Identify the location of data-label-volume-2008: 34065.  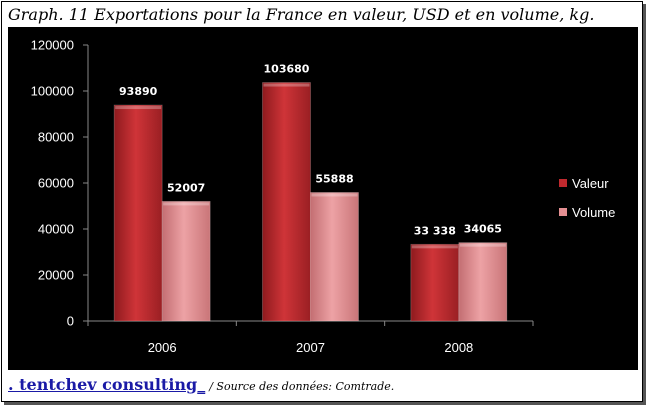
(483, 229).